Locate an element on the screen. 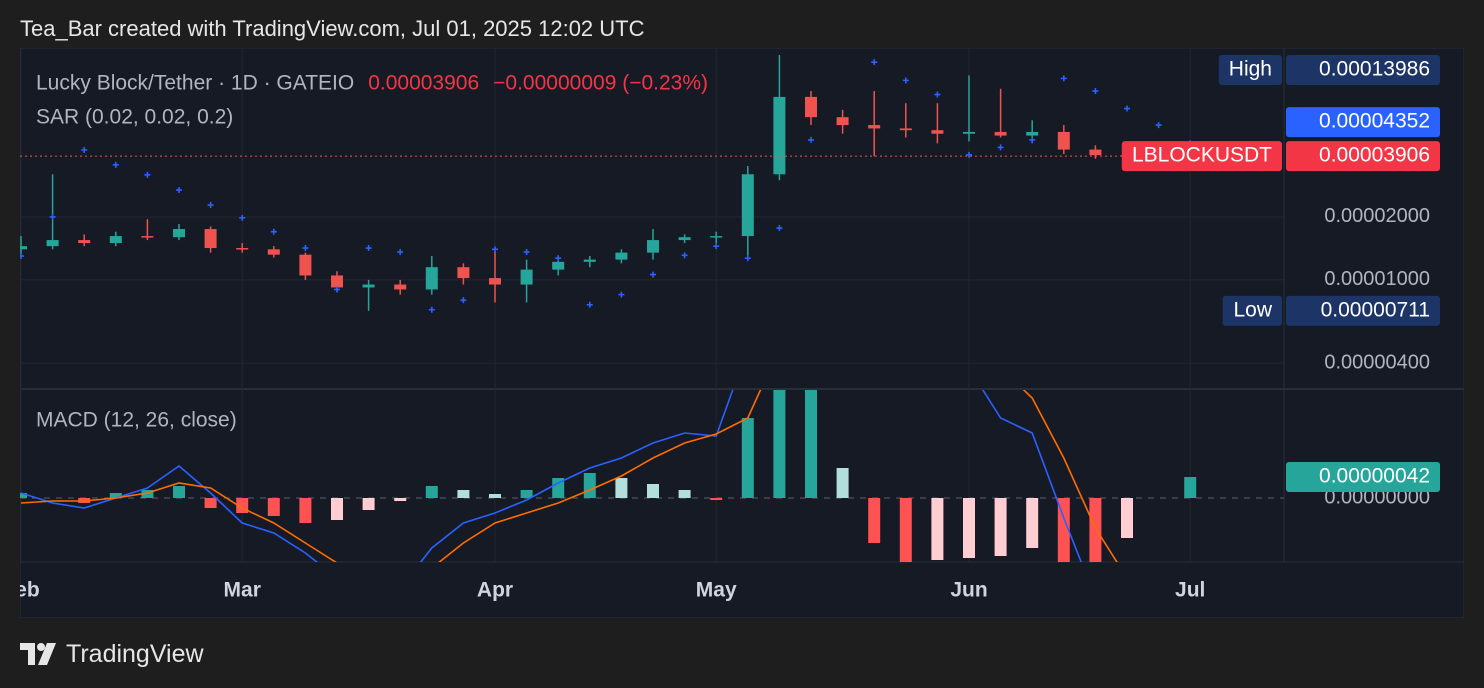 Image resolution: width=1484 pixels, height=688 pixels. price-tag-name: High is located at coordinates (1250, 69).